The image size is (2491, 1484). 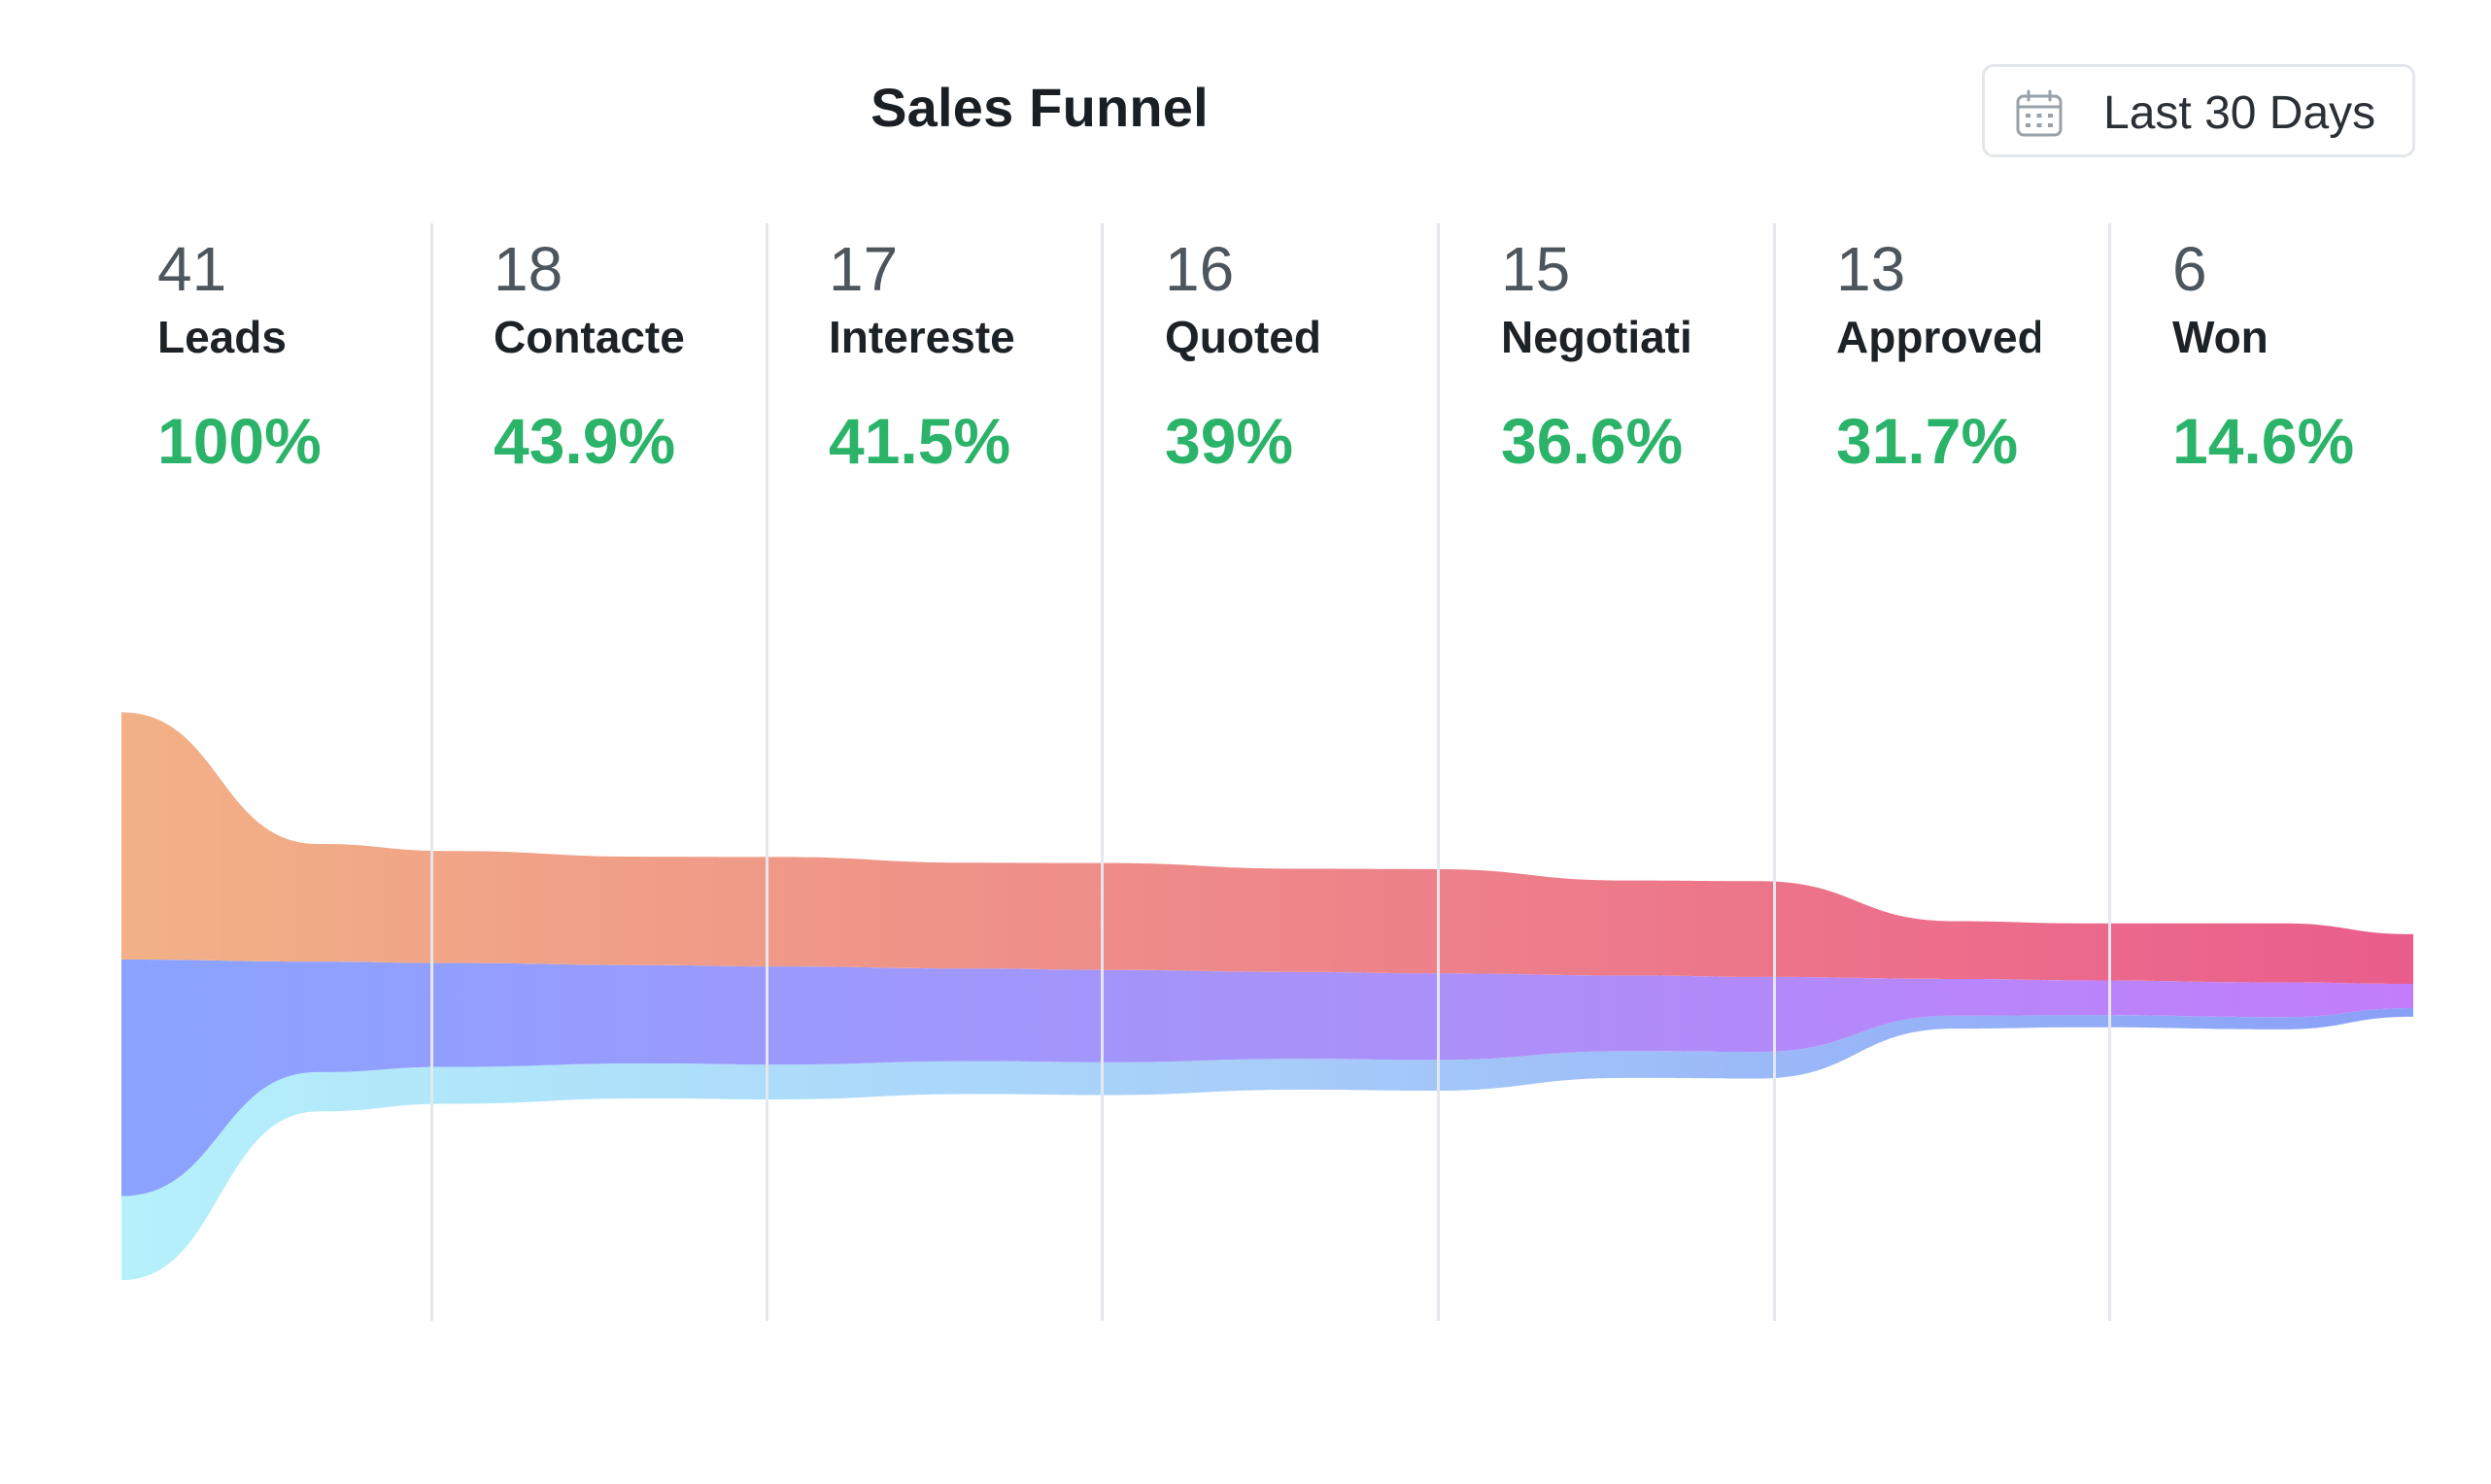 I want to click on stage-quoted: 16 Quoted 39%, so click(x=1296, y=355).